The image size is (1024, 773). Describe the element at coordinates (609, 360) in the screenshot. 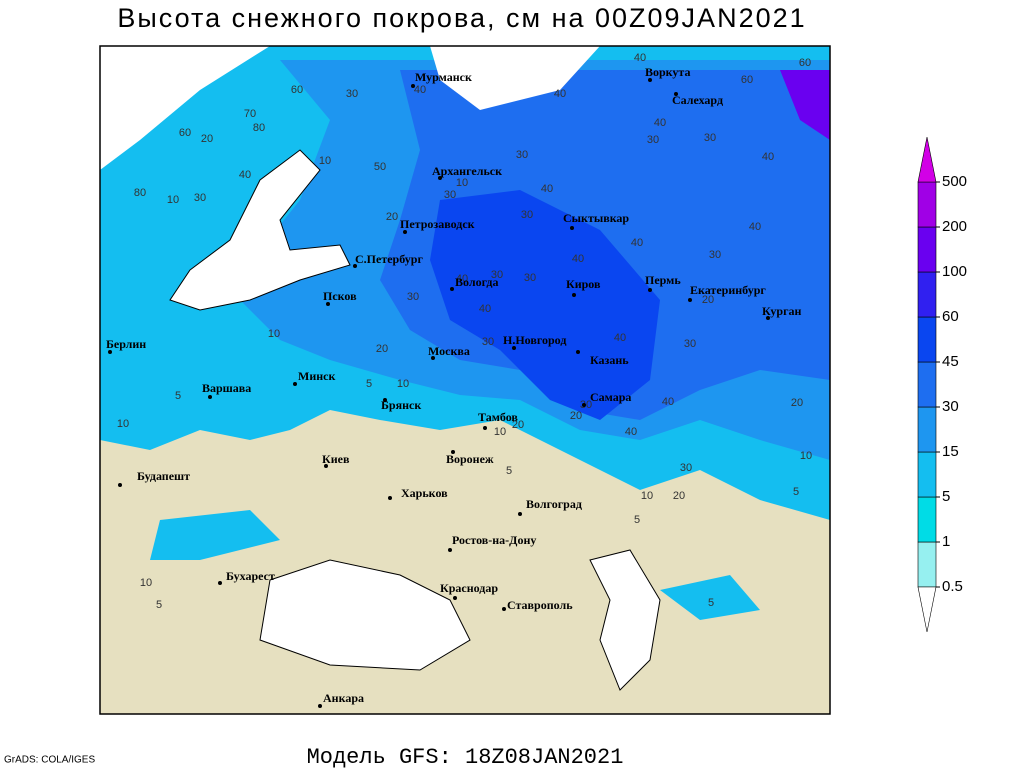

I see `city-label: Казань` at that location.